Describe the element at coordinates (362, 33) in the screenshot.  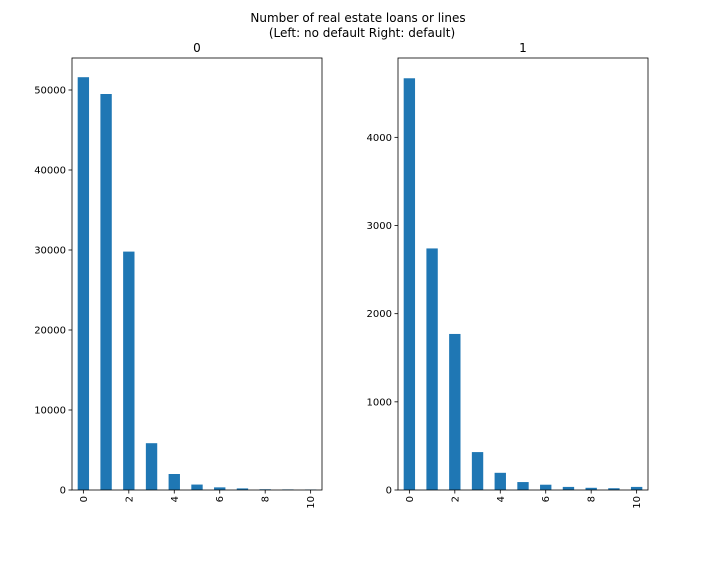
I see `figure-title-line2: (Left: no default Right: default)` at that location.